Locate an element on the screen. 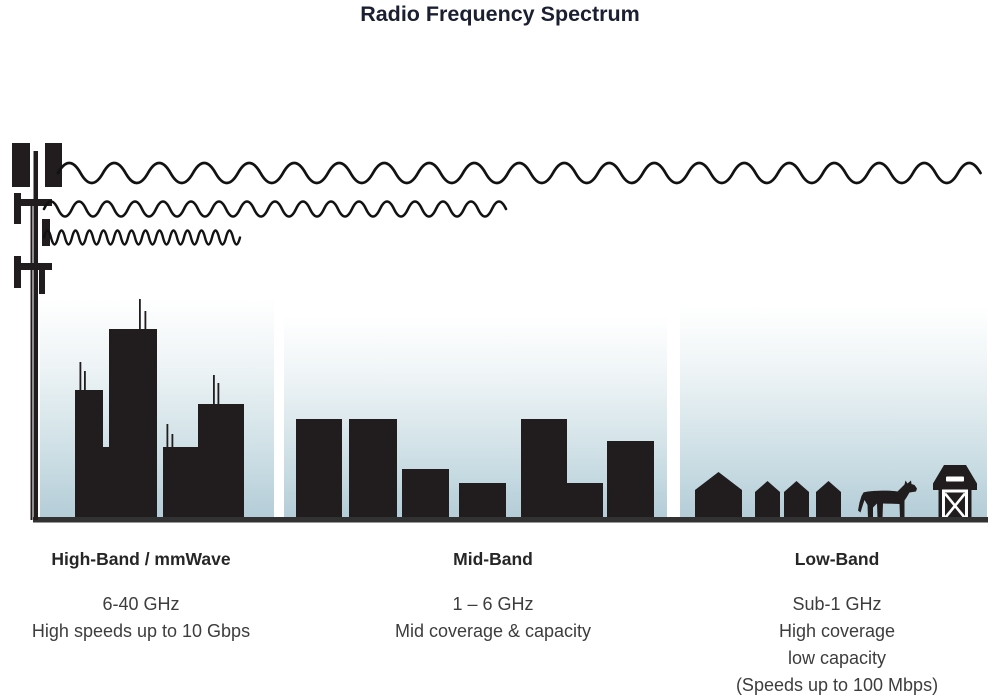  barn-icon is located at coordinates (955, 492).